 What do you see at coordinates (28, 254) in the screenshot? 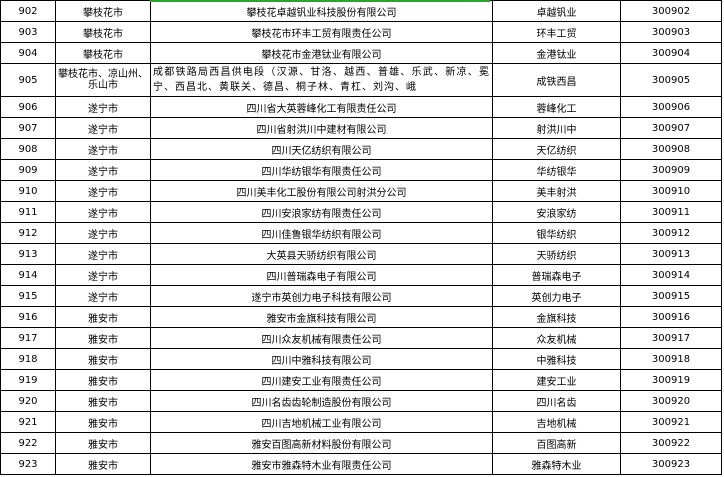
I see `row-number-cell: 913` at bounding box center [28, 254].